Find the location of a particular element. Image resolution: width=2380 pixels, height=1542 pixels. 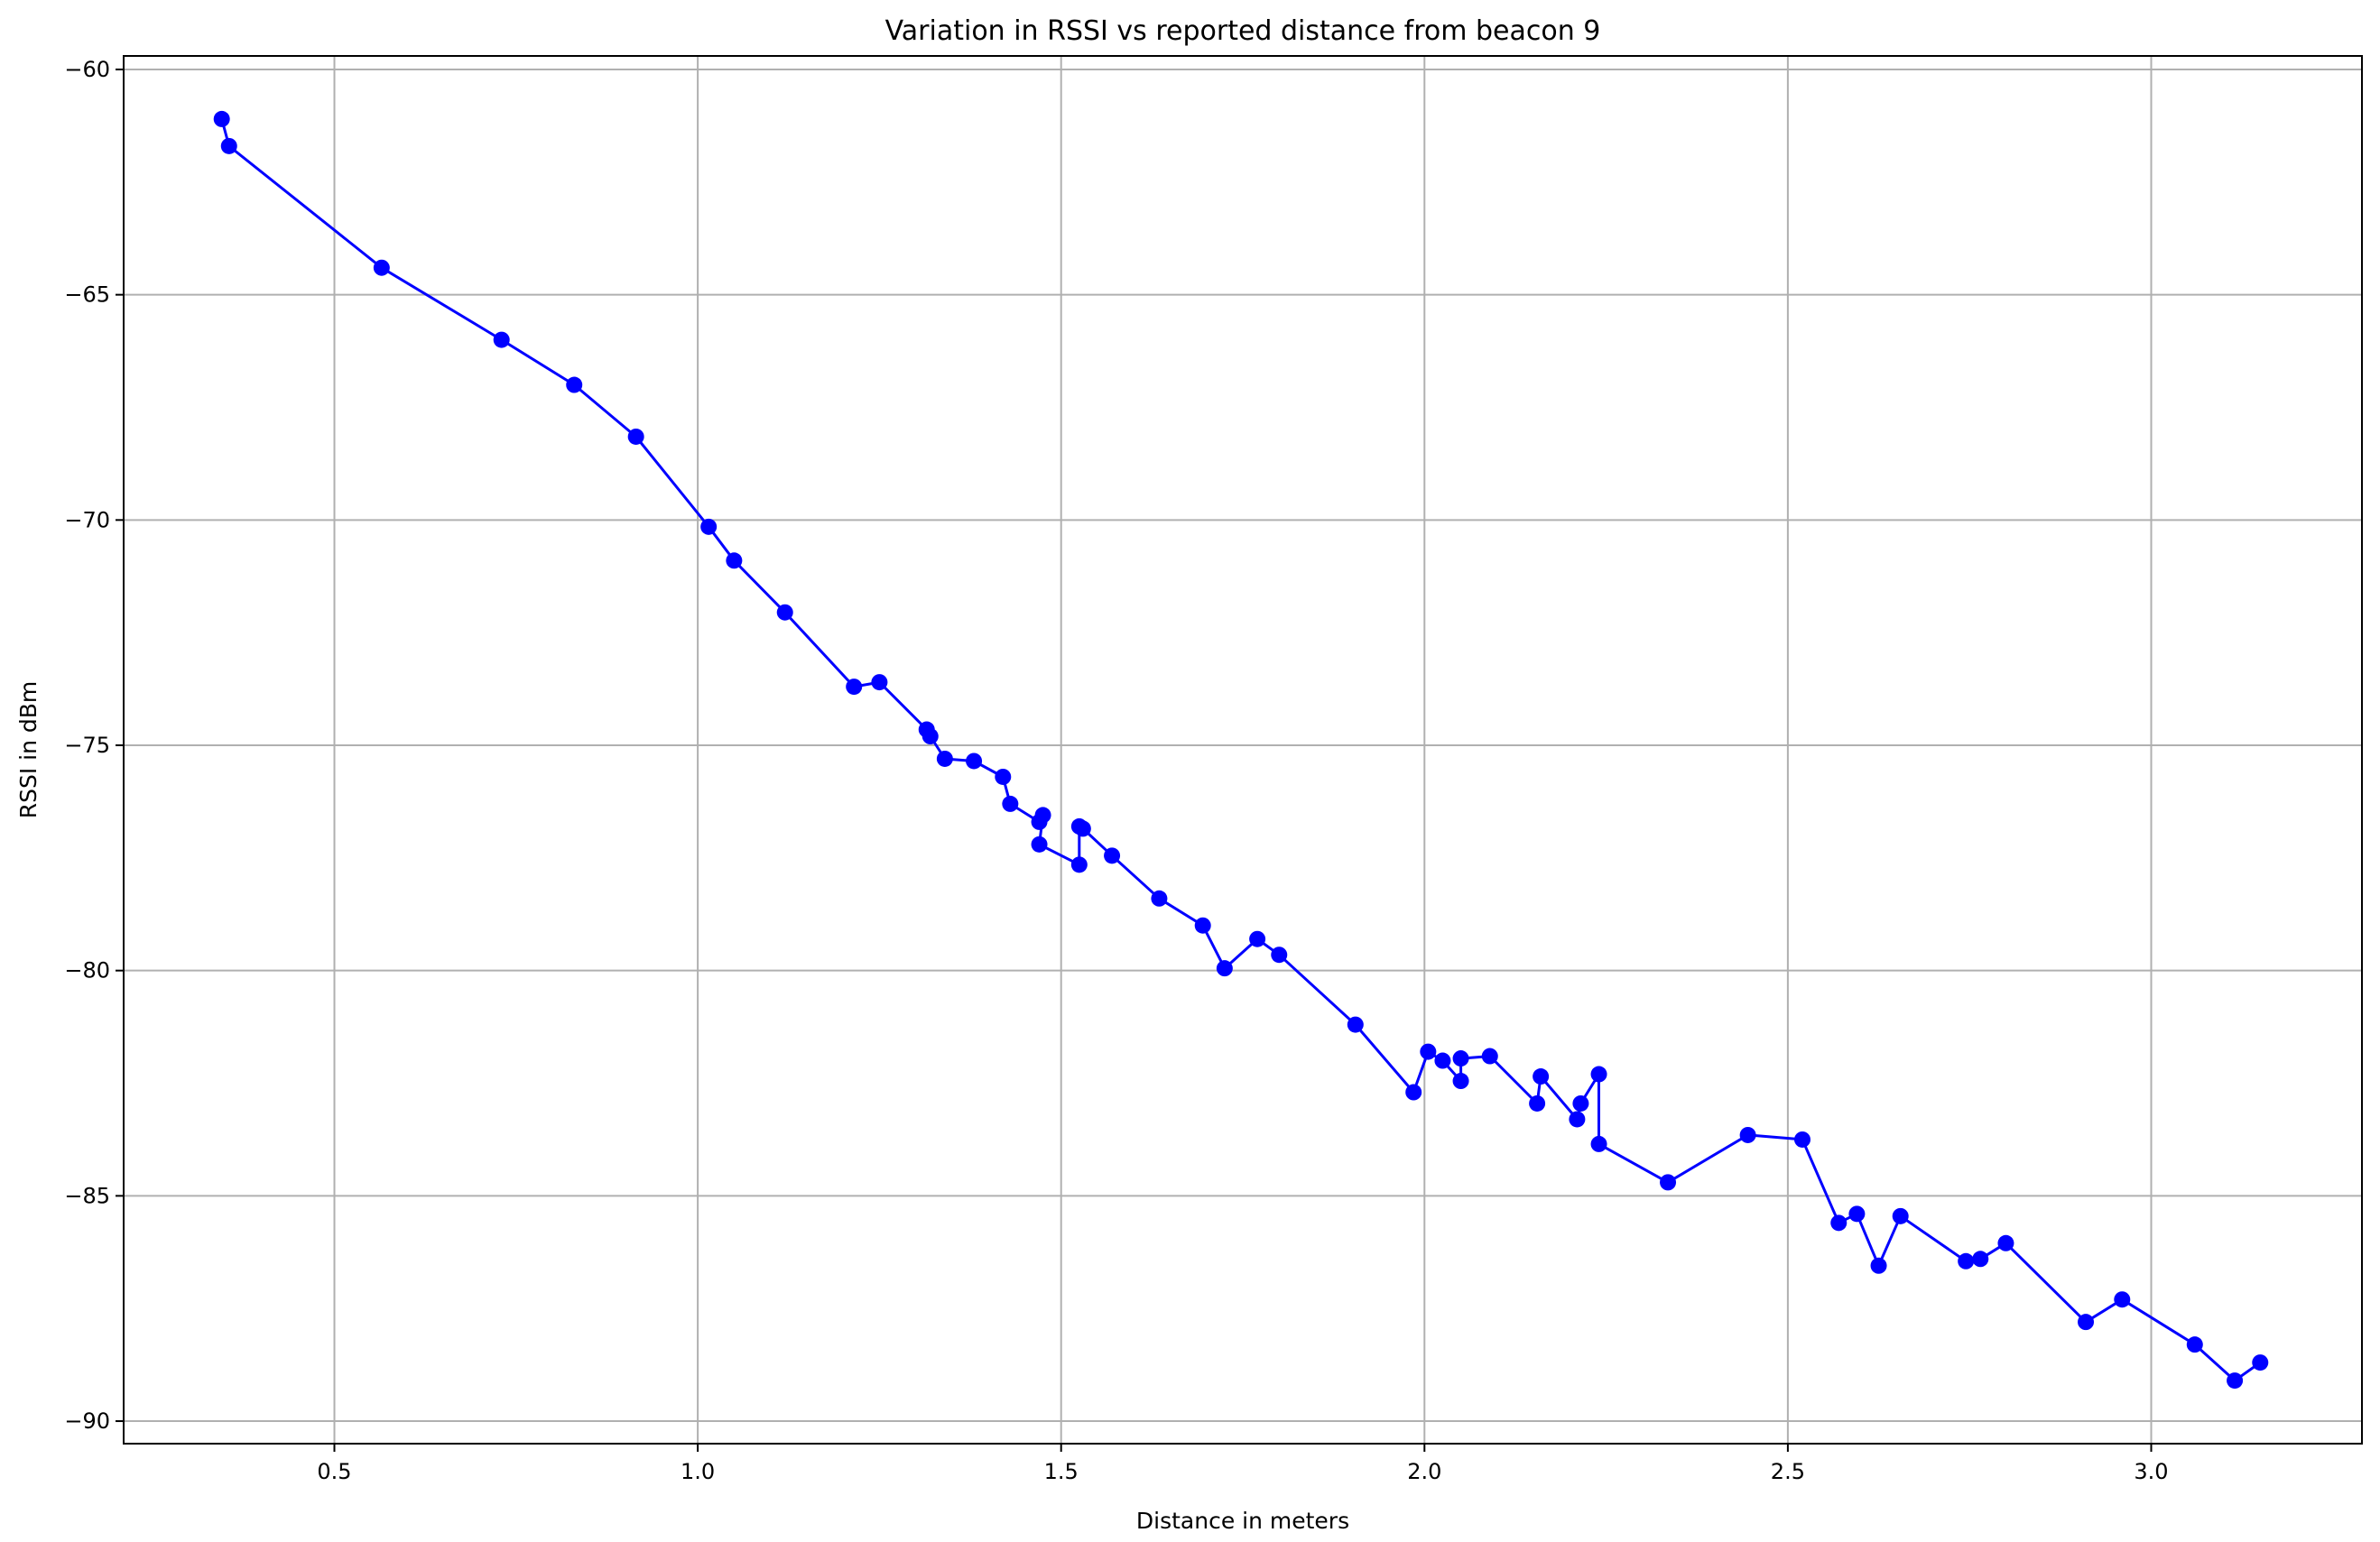

x-tick-label: 1.0 is located at coordinates (698, 1471).